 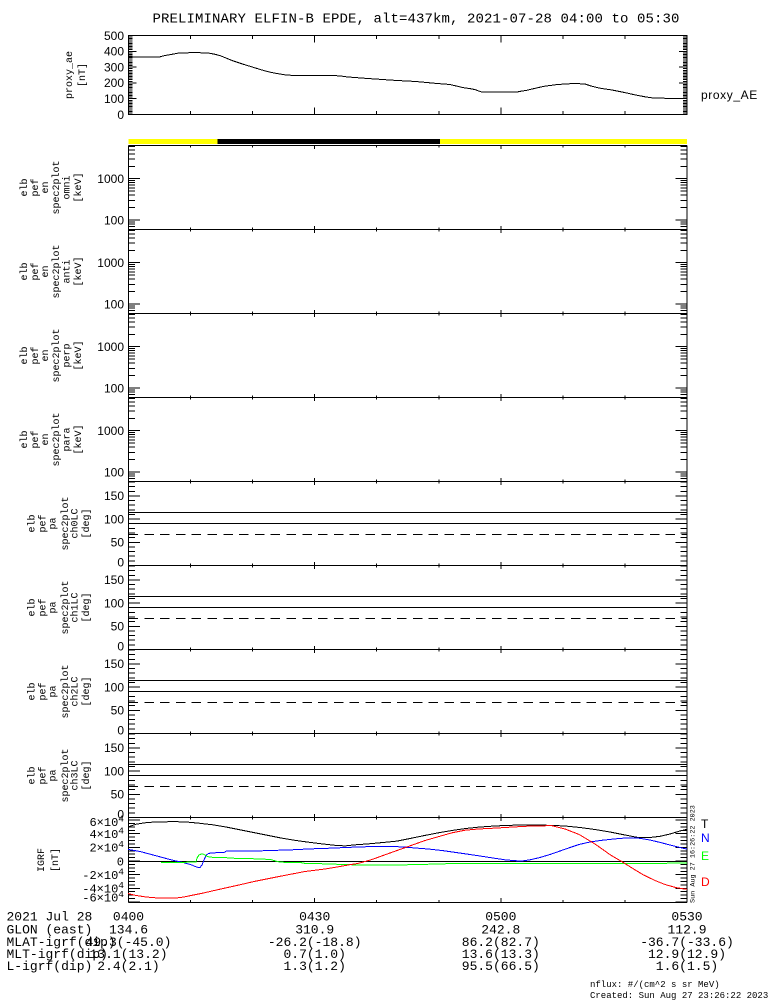 What do you see at coordinates (83, 75) in the screenshot?
I see `svg-text: [nT]` at bounding box center [83, 75].